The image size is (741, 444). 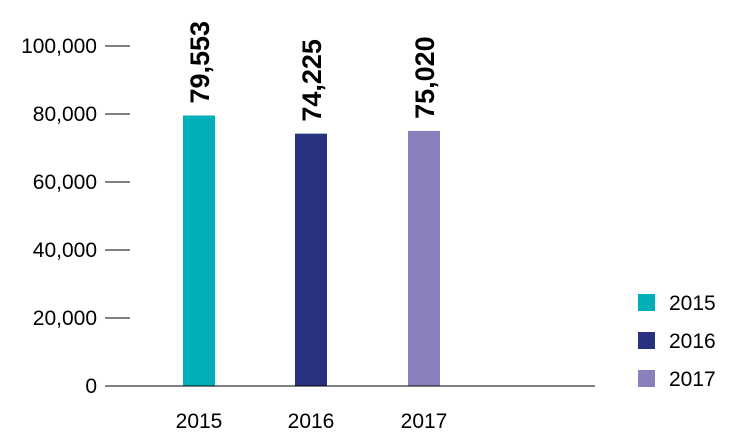 I want to click on y-tick-label: 40,000, so click(x=65, y=250).